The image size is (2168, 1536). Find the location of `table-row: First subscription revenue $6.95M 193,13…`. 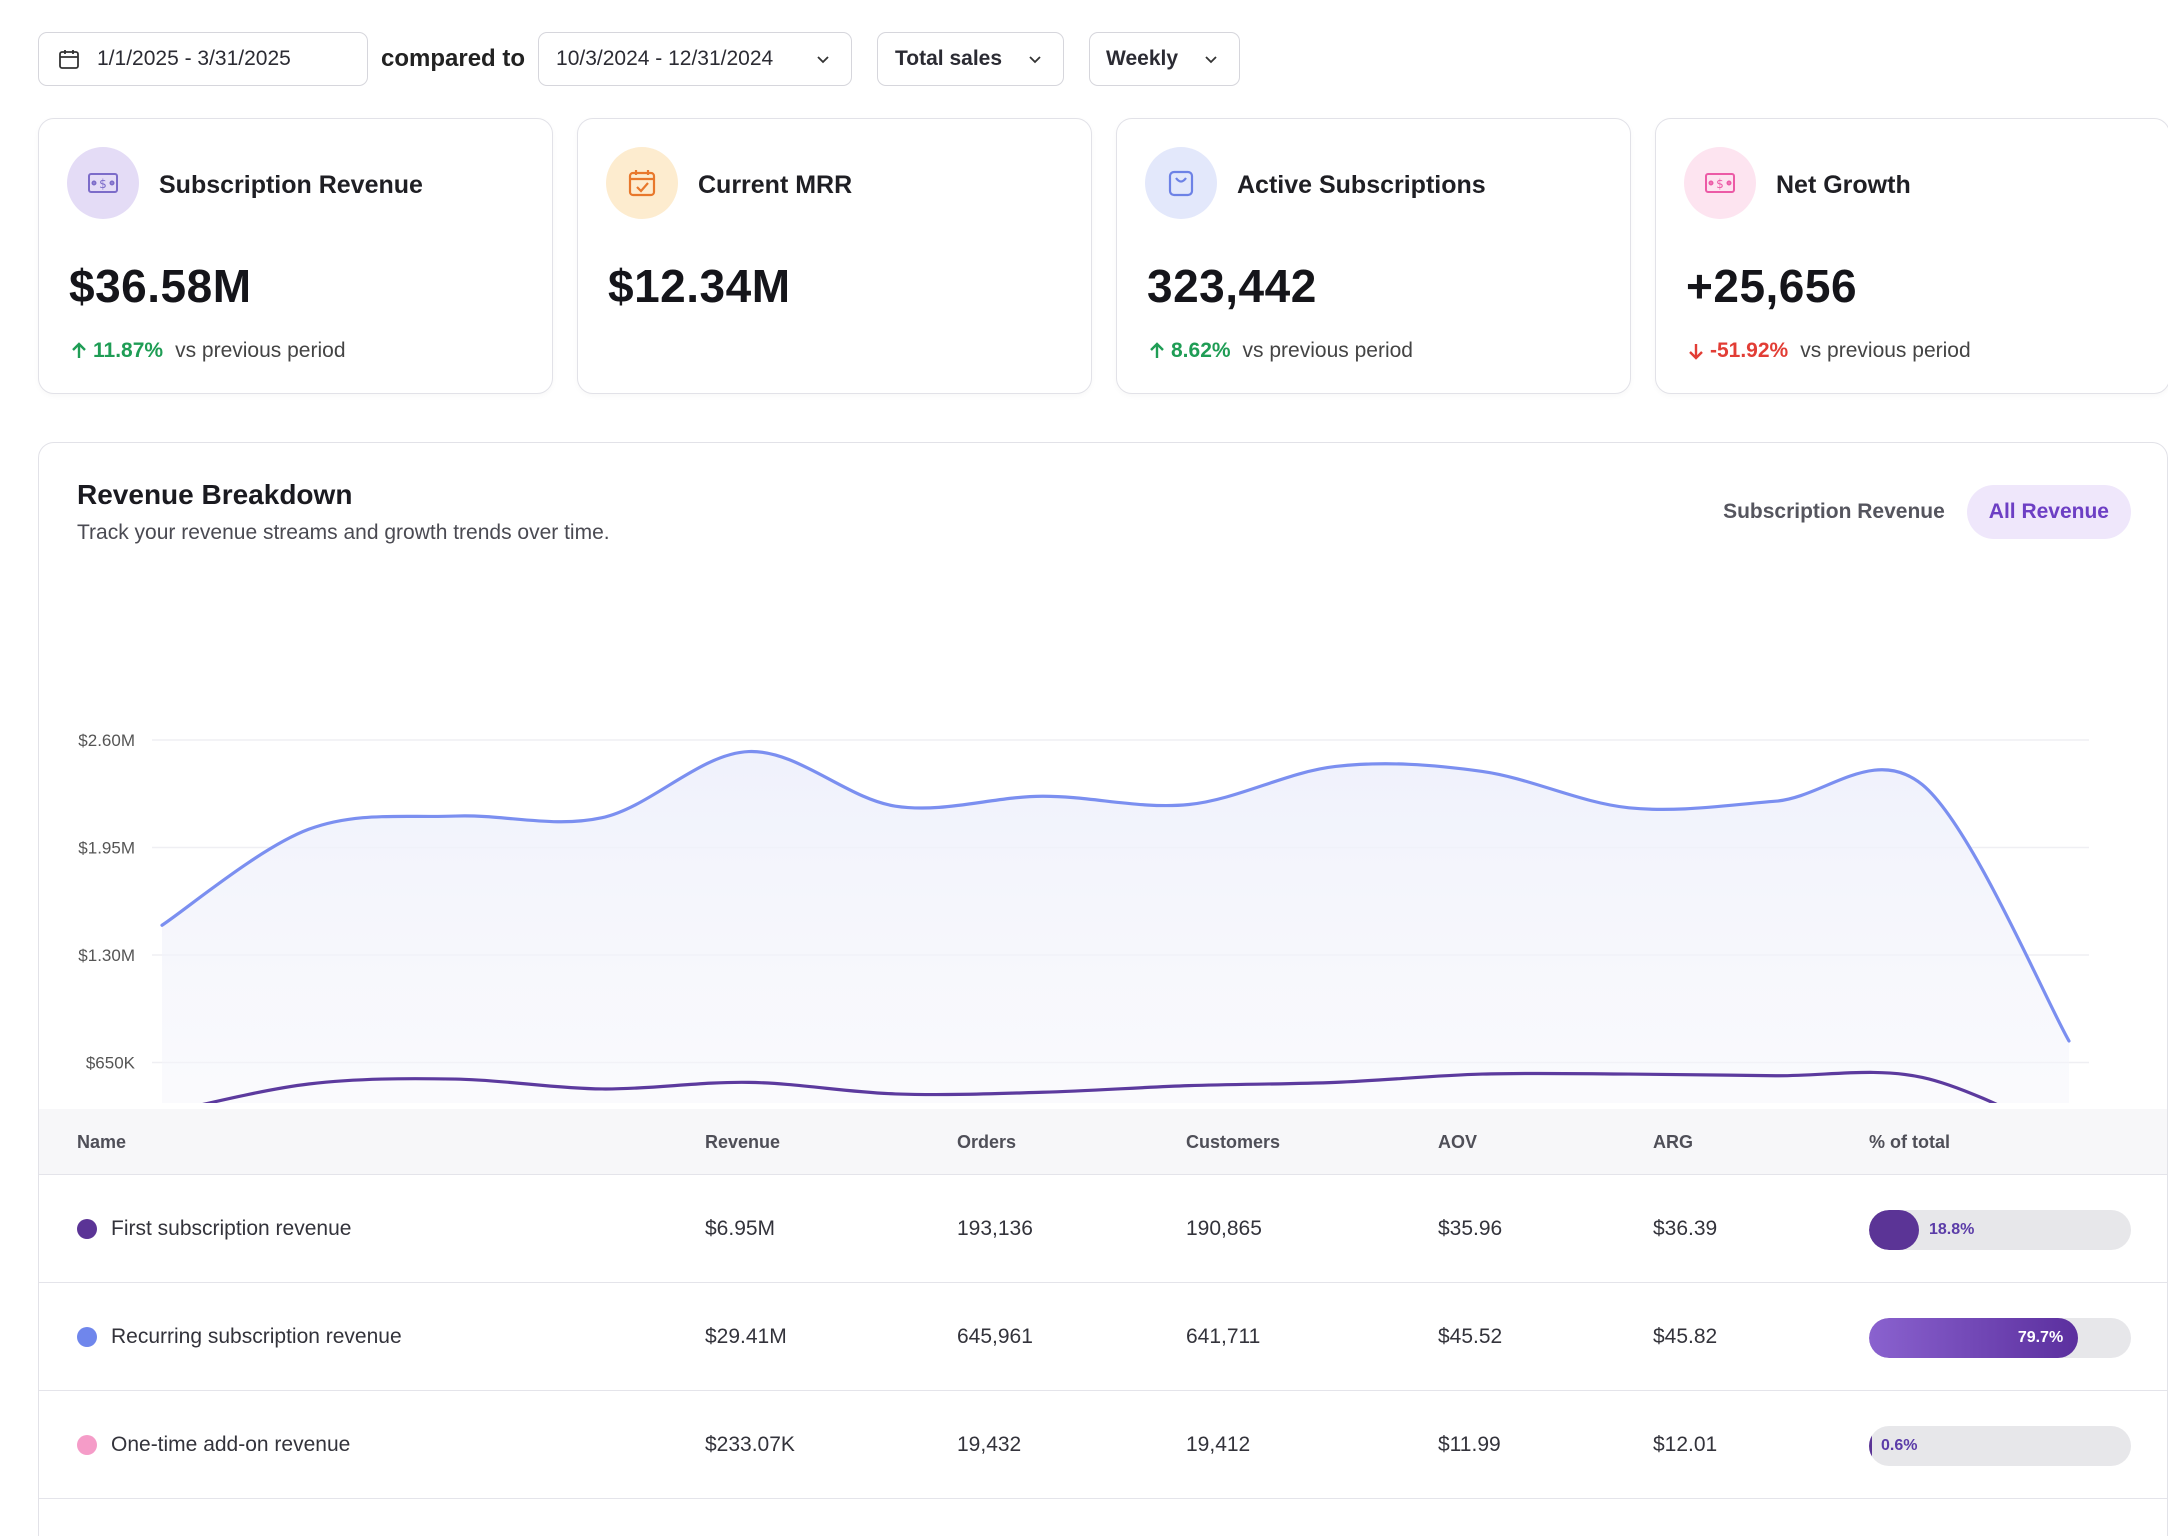

table-row: First subscription revenue $6.95M 193,13… is located at coordinates (1103, 1229).